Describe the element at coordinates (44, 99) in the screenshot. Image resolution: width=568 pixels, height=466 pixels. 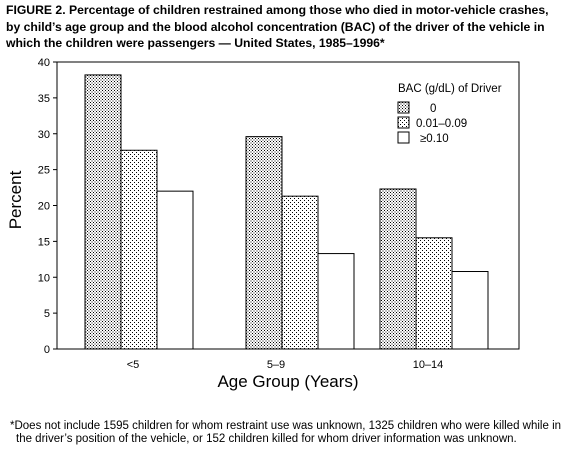
I see `y-tick-label: 35` at that location.